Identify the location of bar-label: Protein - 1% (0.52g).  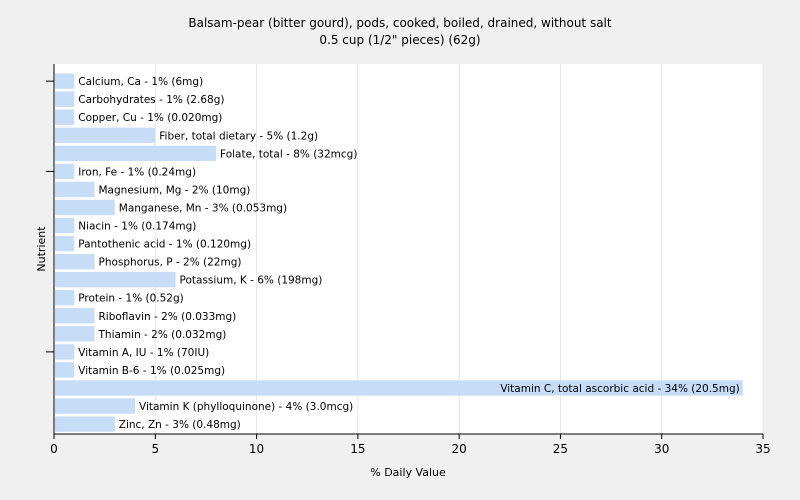
(131, 299).